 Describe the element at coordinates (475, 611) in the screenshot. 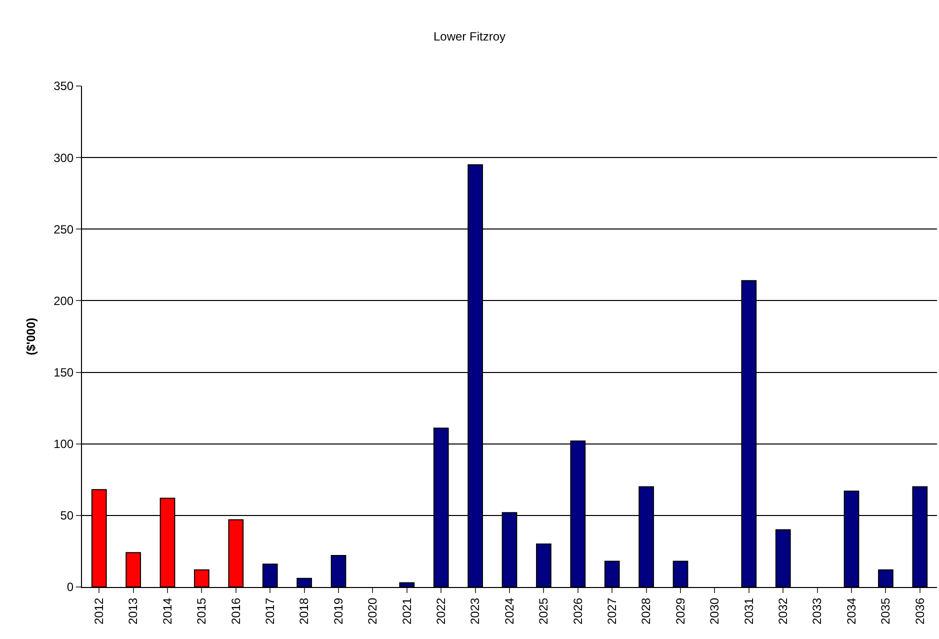

I see `x-tick-label: 2023` at that location.